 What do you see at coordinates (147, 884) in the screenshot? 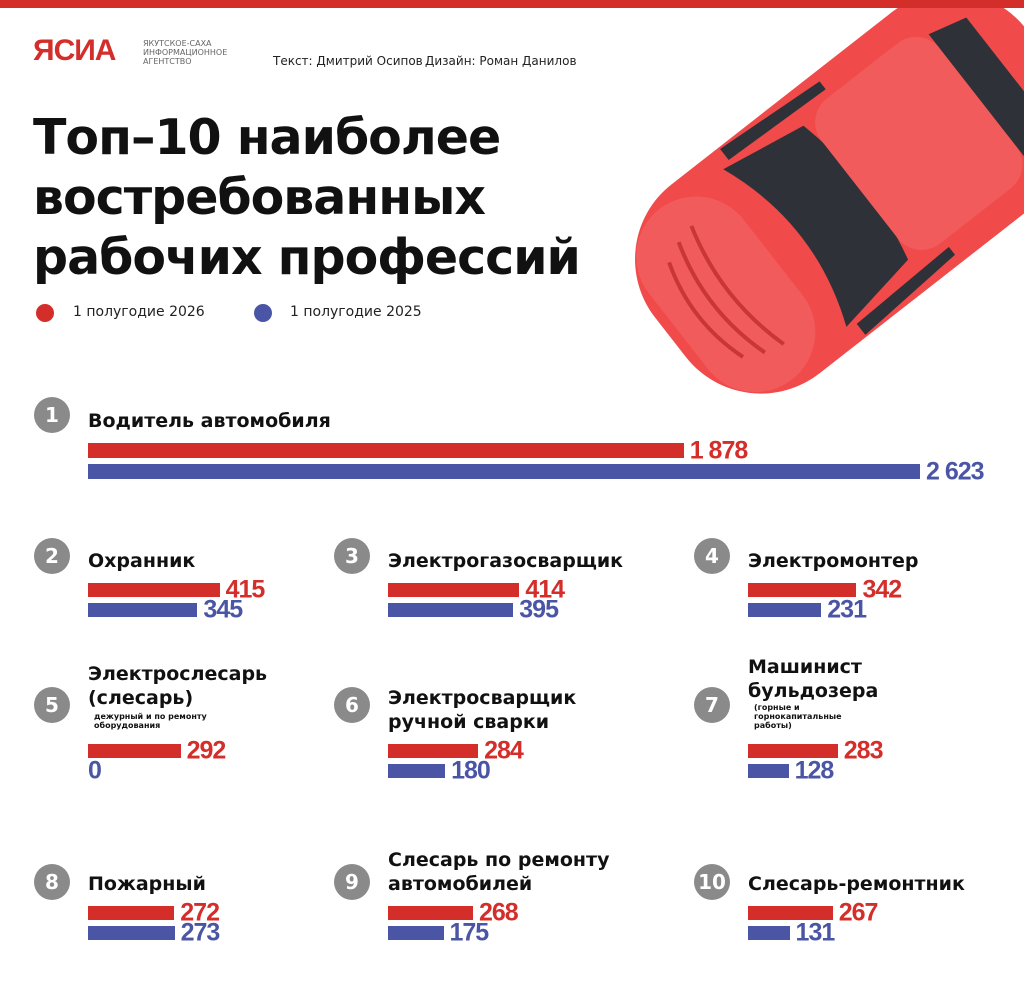
I see `profession-label: Пожарный` at bounding box center [147, 884].